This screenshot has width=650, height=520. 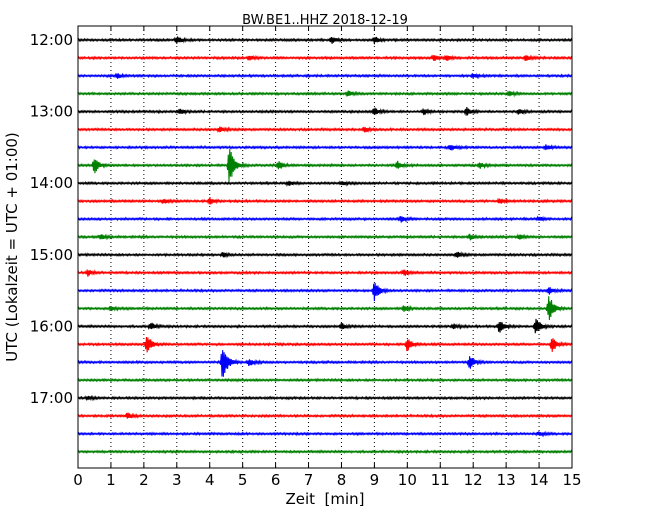 What do you see at coordinates (51, 255) in the screenshot?
I see `y-tick-label: 15:00` at bounding box center [51, 255].